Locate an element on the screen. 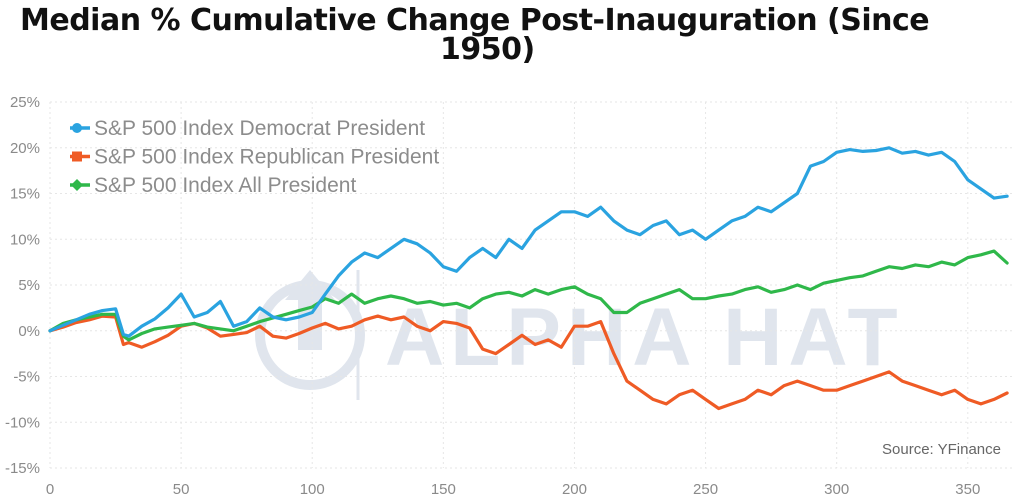  source-note: Source: YFinance is located at coordinates (941, 449).